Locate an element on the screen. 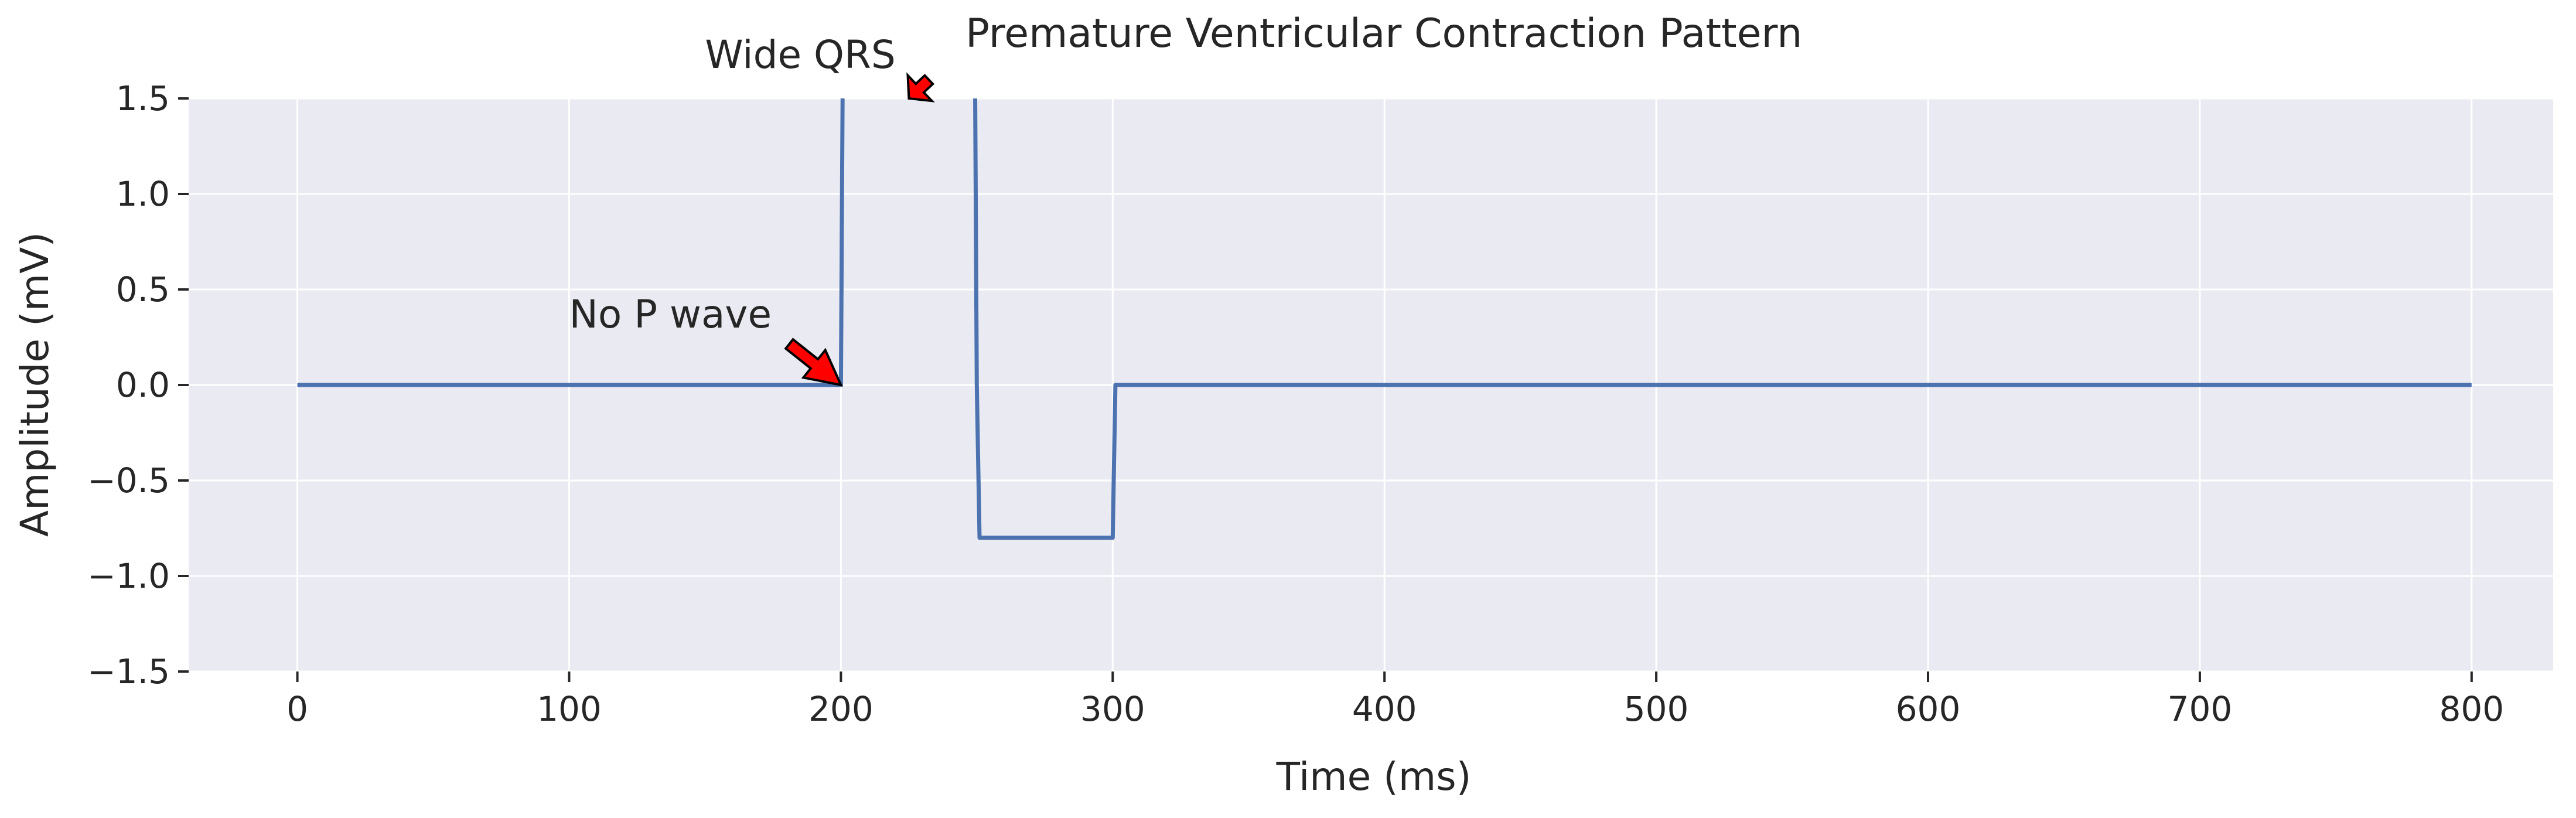 Image resolution: width=2576 pixels, height=818 pixels. y-tick-label: 0.5 is located at coordinates (143, 289).